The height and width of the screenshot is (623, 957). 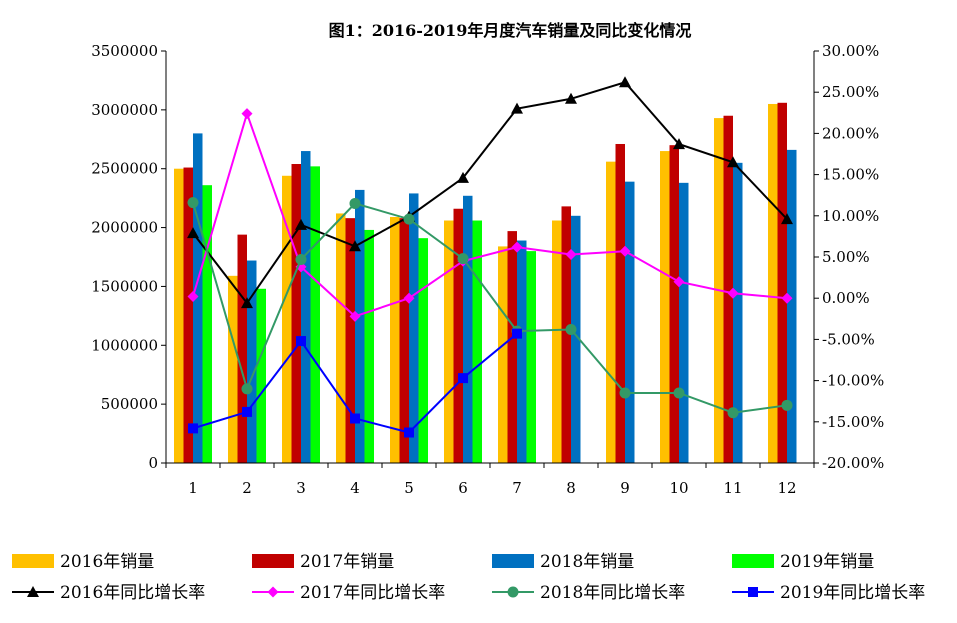 What do you see at coordinates (850, 175) in the screenshot?
I see `right-tick-label: 15.00%` at bounding box center [850, 175].